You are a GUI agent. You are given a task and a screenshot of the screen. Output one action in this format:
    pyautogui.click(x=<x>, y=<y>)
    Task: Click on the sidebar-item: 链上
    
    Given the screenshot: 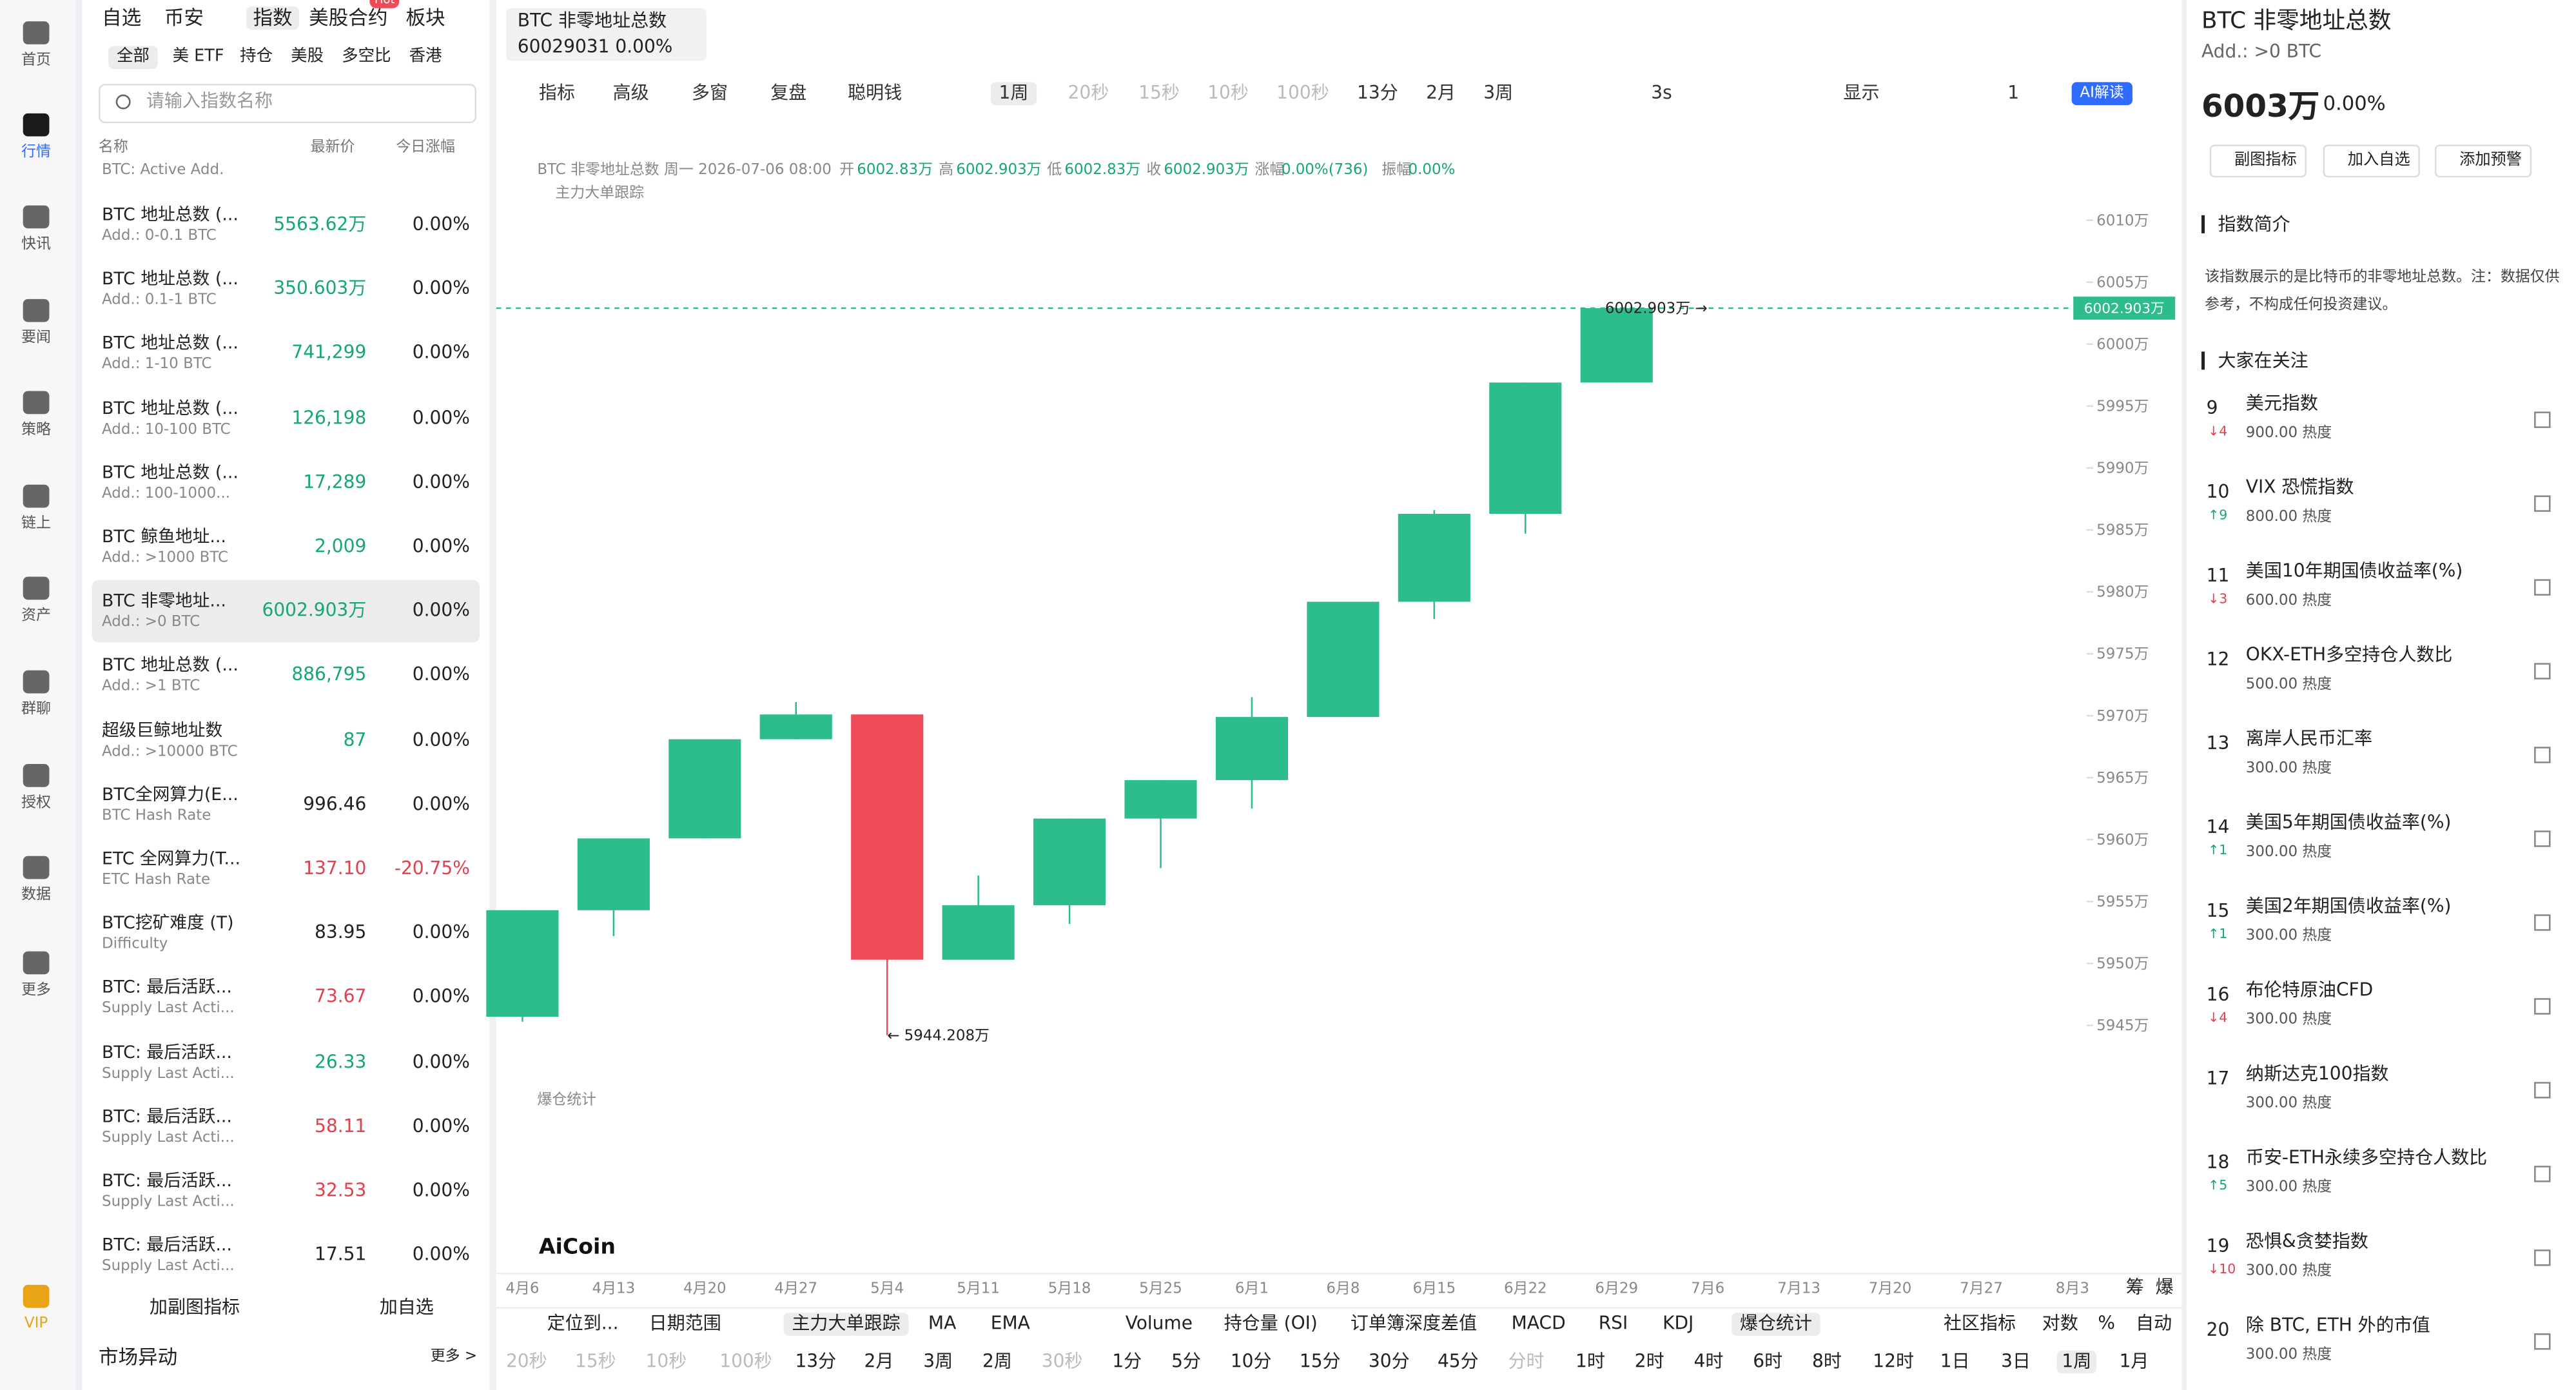 What is the action you would take?
    pyautogui.click(x=36, y=524)
    